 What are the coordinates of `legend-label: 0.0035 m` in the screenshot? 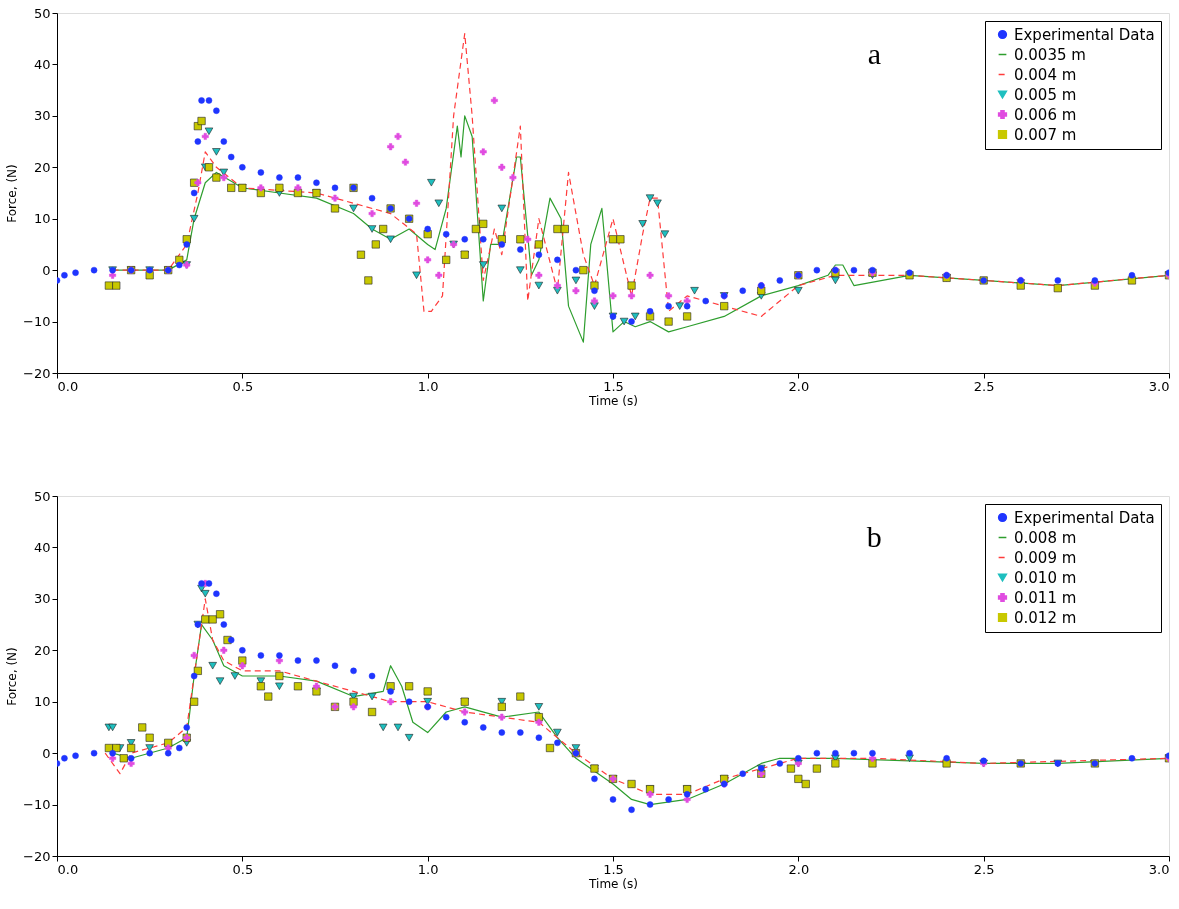 It's located at (1050, 54).